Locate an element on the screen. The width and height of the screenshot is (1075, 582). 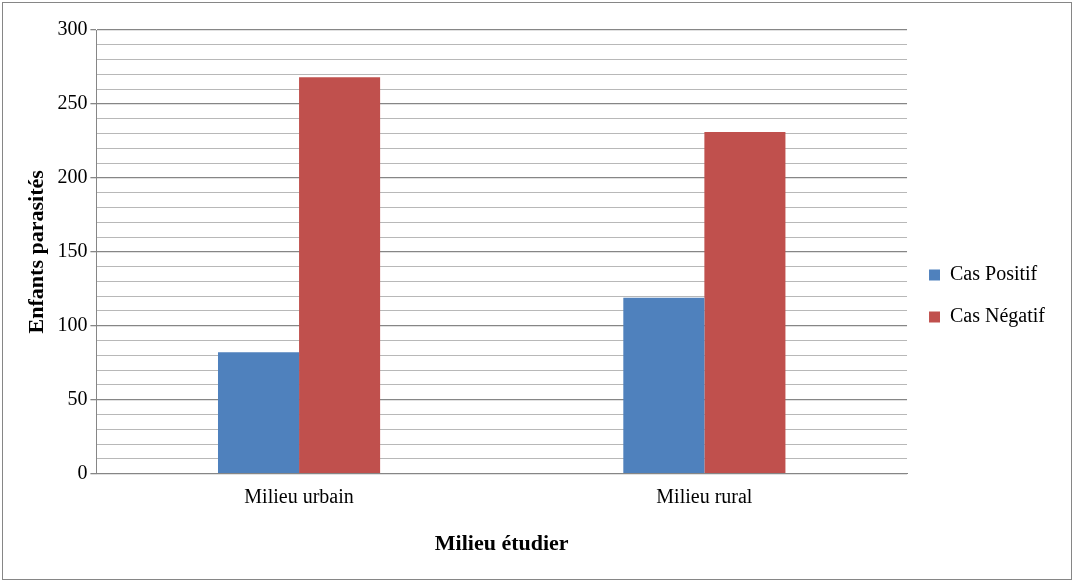
y-tick-label: 250 is located at coordinates (72, 102).